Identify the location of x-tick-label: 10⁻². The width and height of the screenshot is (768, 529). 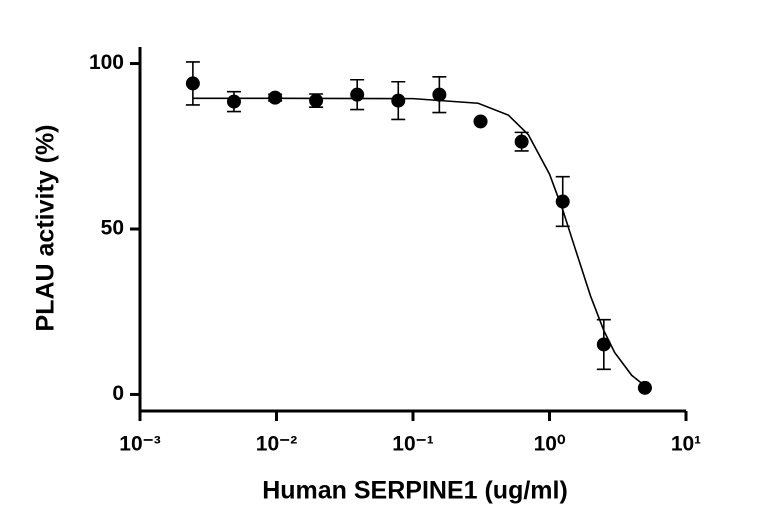
(276, 444).